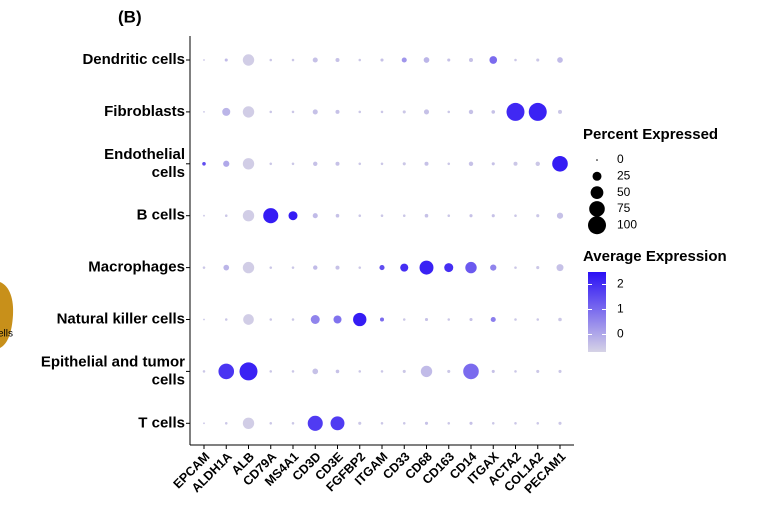 The image size is (768, 523). What do you see at coordinates (7, 315) in the screenshot?
I see `cropped-figure-fragment` at bounding box center [7, 315].